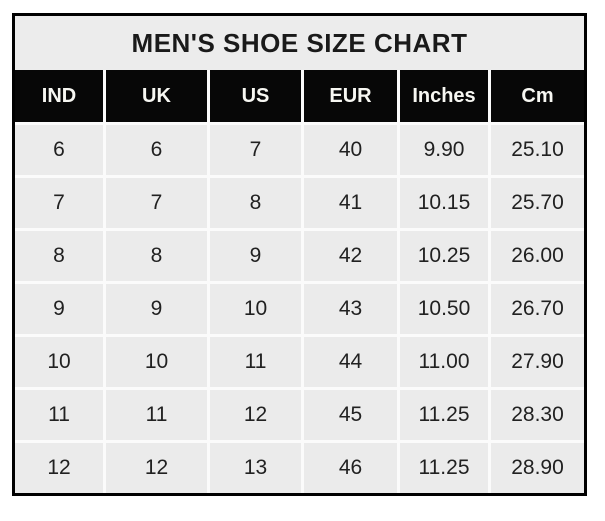  I want to click on table-cell: 26.70, so click(537, 309).